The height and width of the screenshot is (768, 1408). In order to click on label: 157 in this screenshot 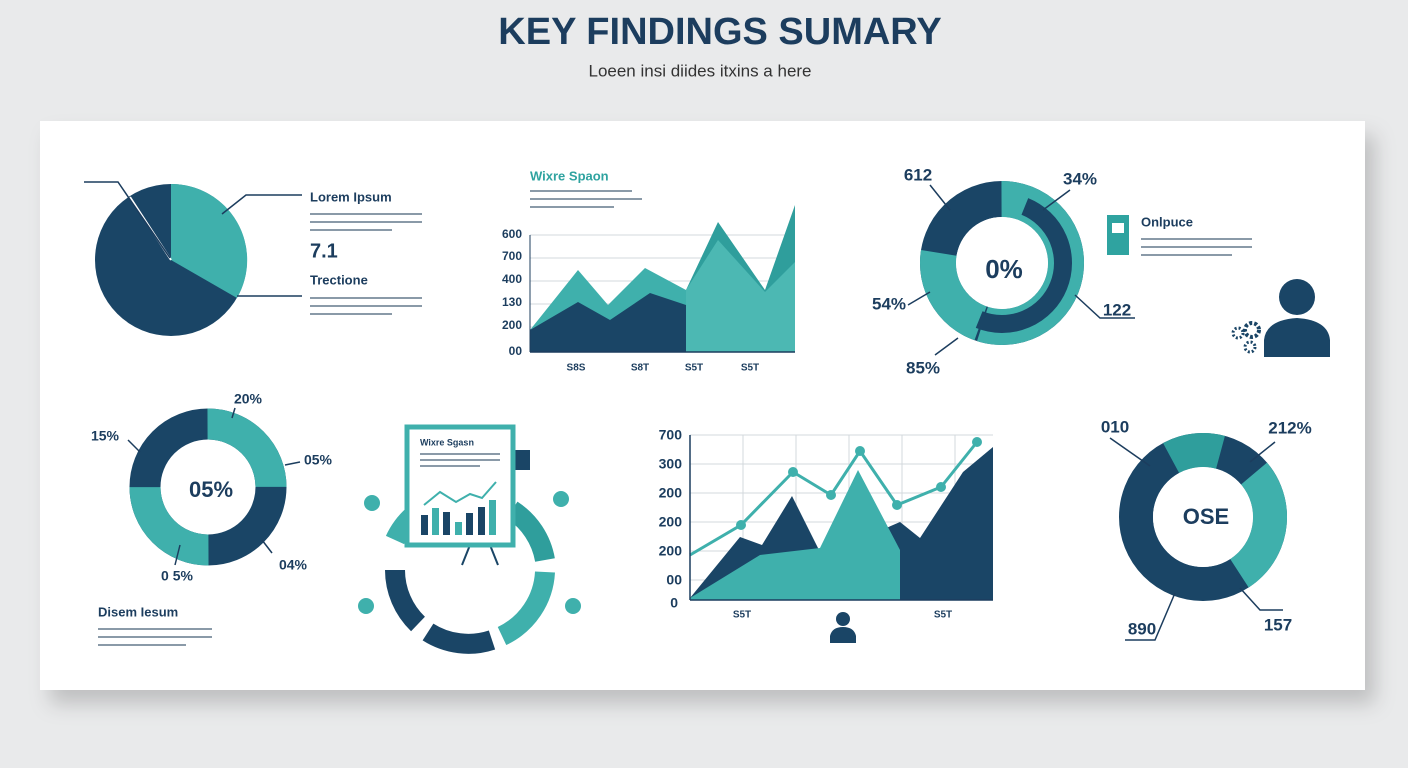, I will do `click(1278, 624)`.